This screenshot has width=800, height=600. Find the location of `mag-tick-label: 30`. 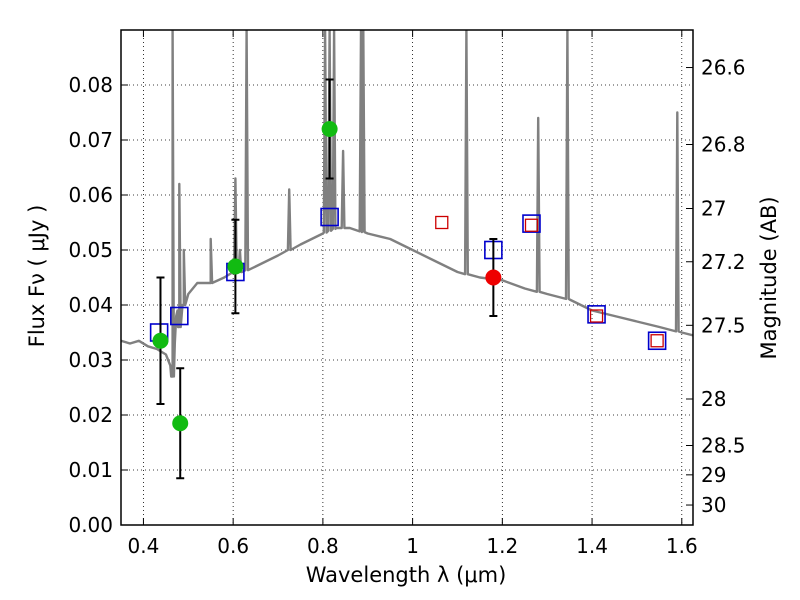

mag-tick-label: 30 is located at coordinates (713, 505).